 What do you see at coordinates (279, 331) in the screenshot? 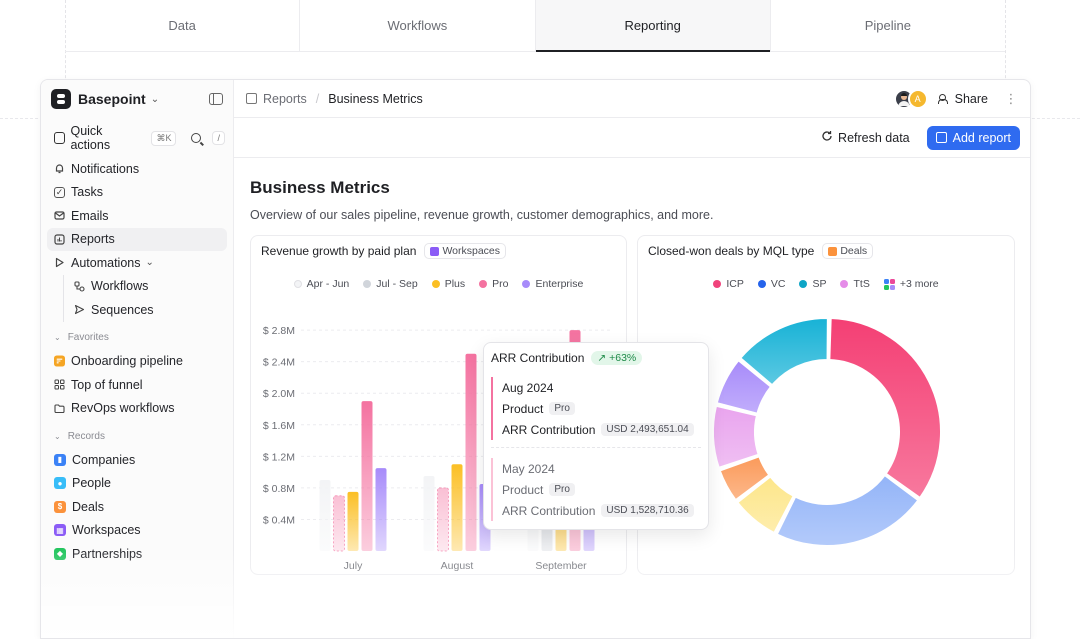
I see `y-tick-label: $ 2.8M` at bounding box center [279, 331].